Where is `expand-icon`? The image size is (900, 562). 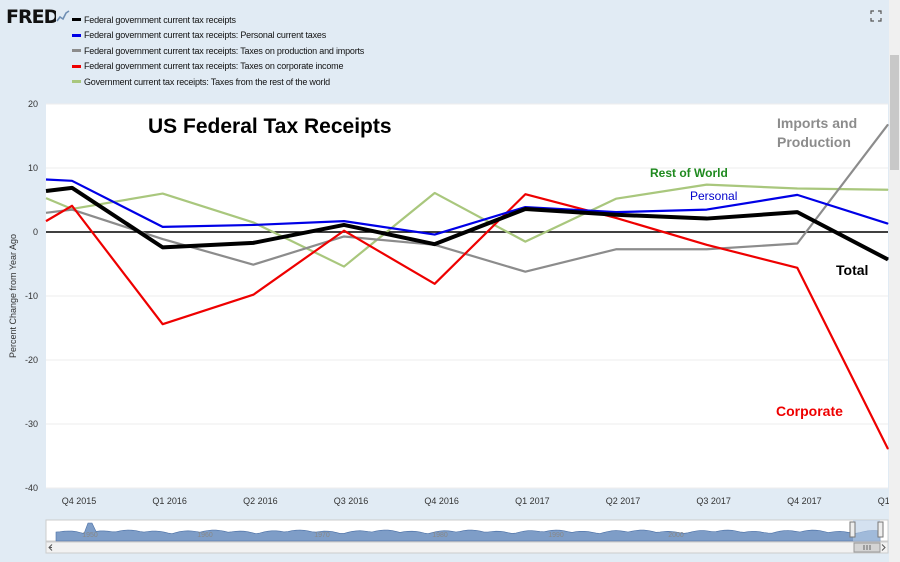 expand-icon is located at coordinates (876, 16).